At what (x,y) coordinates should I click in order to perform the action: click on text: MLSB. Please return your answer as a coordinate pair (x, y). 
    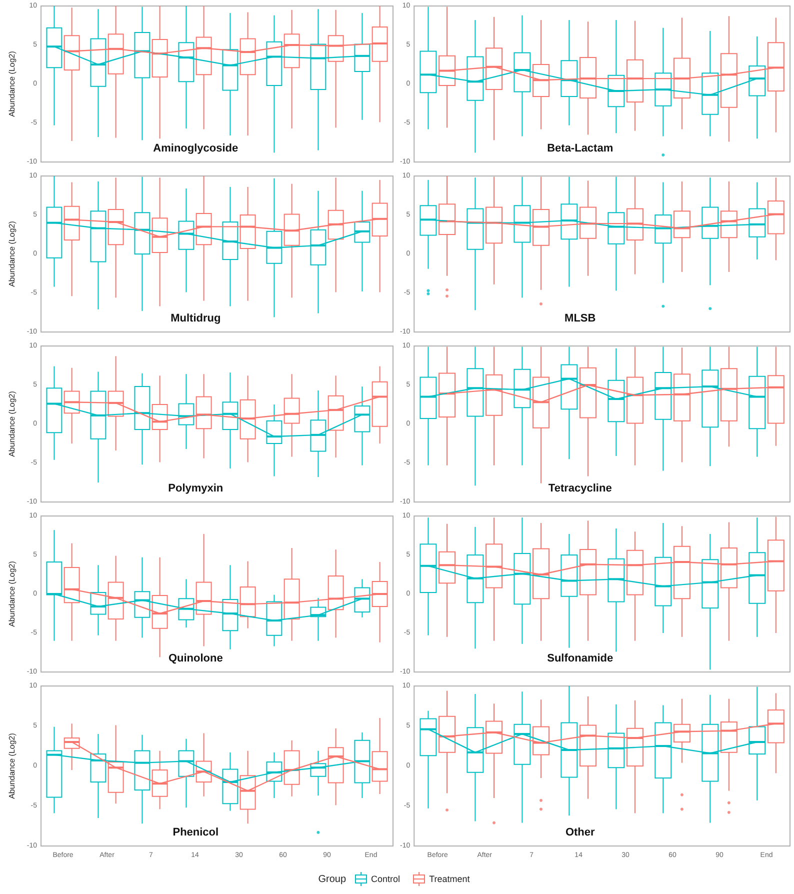
    Looking at the image, I should click on (580, 318).